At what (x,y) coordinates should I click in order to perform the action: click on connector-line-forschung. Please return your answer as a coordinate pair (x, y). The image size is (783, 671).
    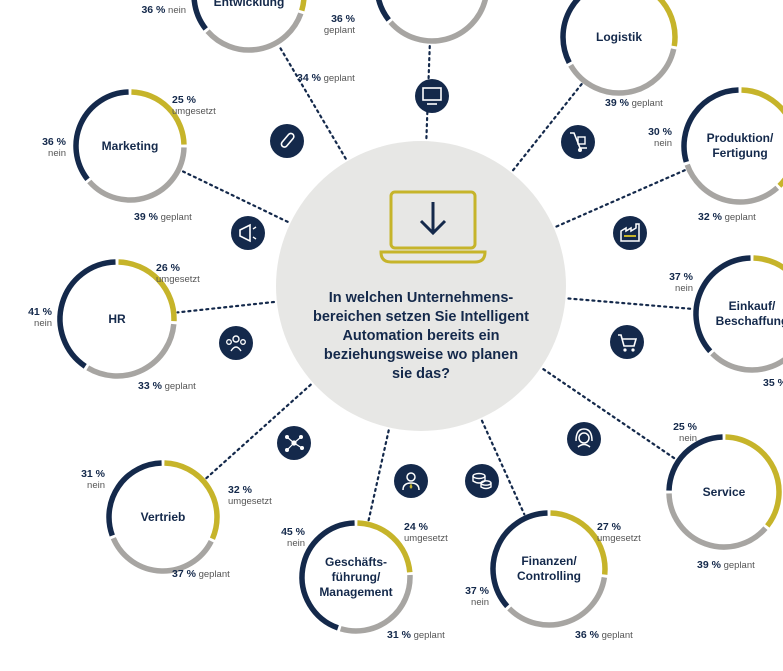
    Looking at the image, I should click on (312, 102).